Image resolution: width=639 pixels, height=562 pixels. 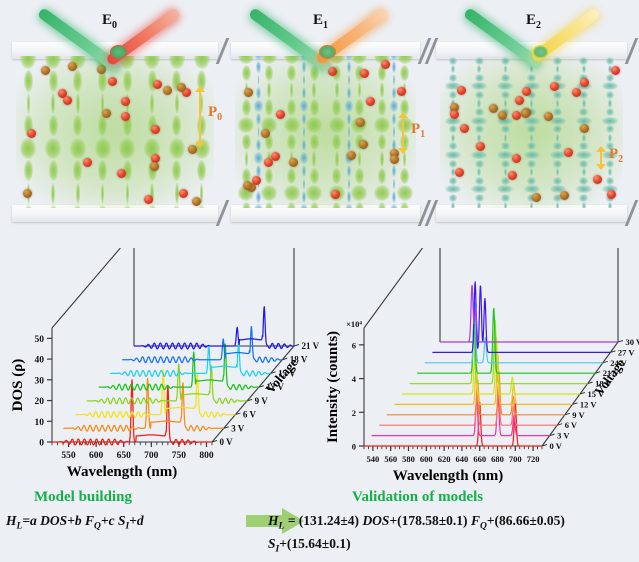 I want to click on svg-text: 620, so click(x=444, y=459).